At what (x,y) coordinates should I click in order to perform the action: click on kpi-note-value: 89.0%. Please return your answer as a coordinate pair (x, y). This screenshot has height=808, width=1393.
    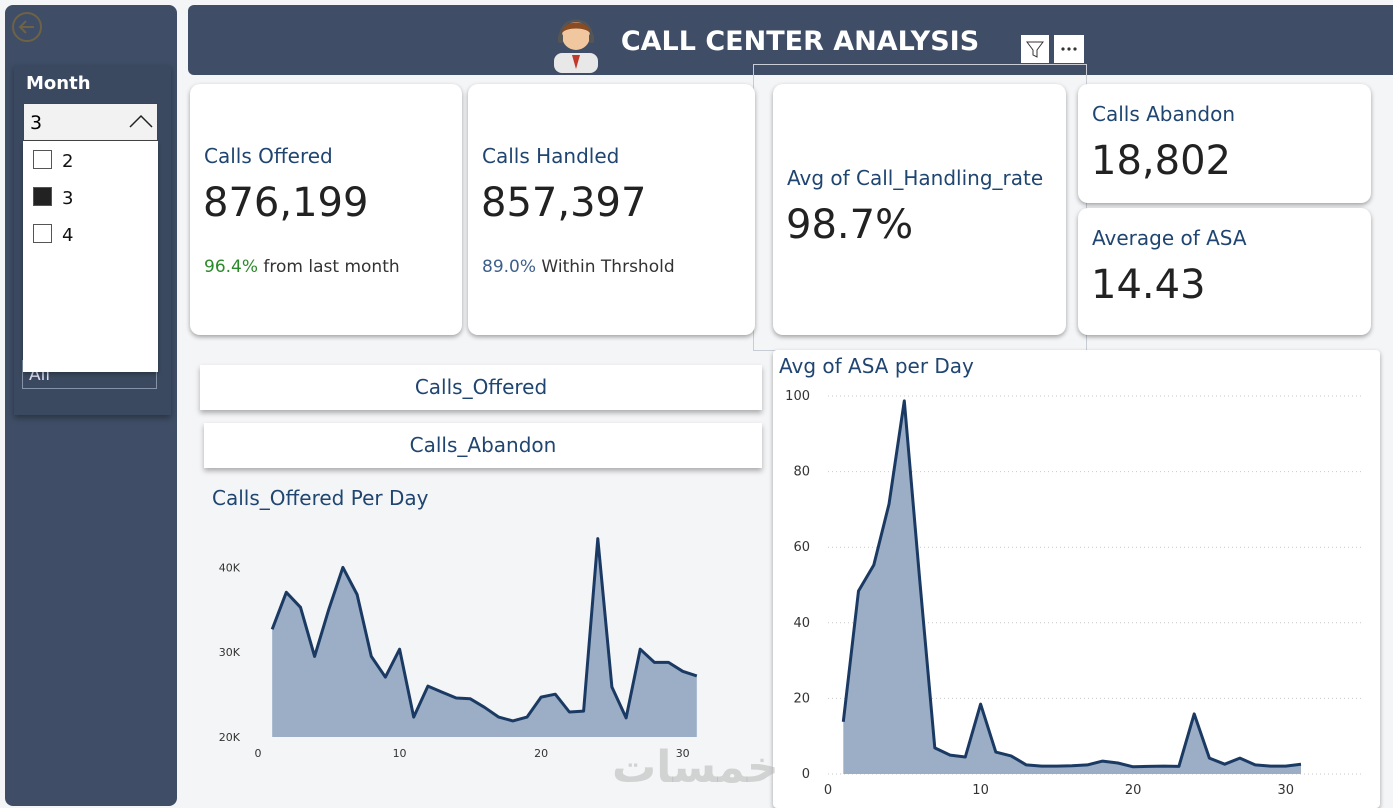
    Looking at the image, I should click on (509, 267).